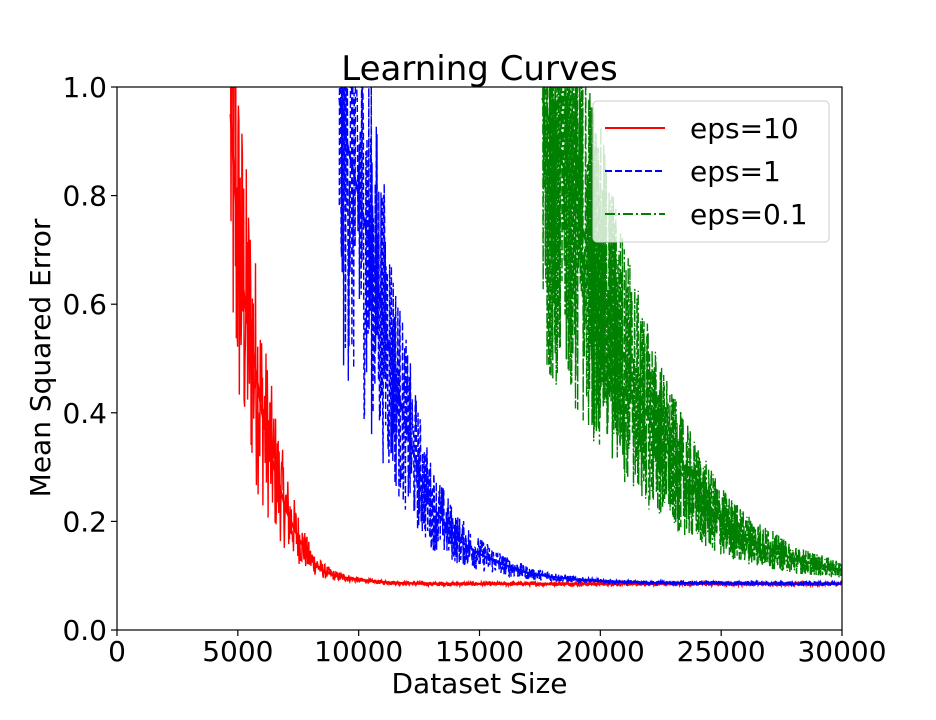  Describe the element at coordinates (721, 651) in the screenshot. I see `x-tick-label: 25000` at that location.